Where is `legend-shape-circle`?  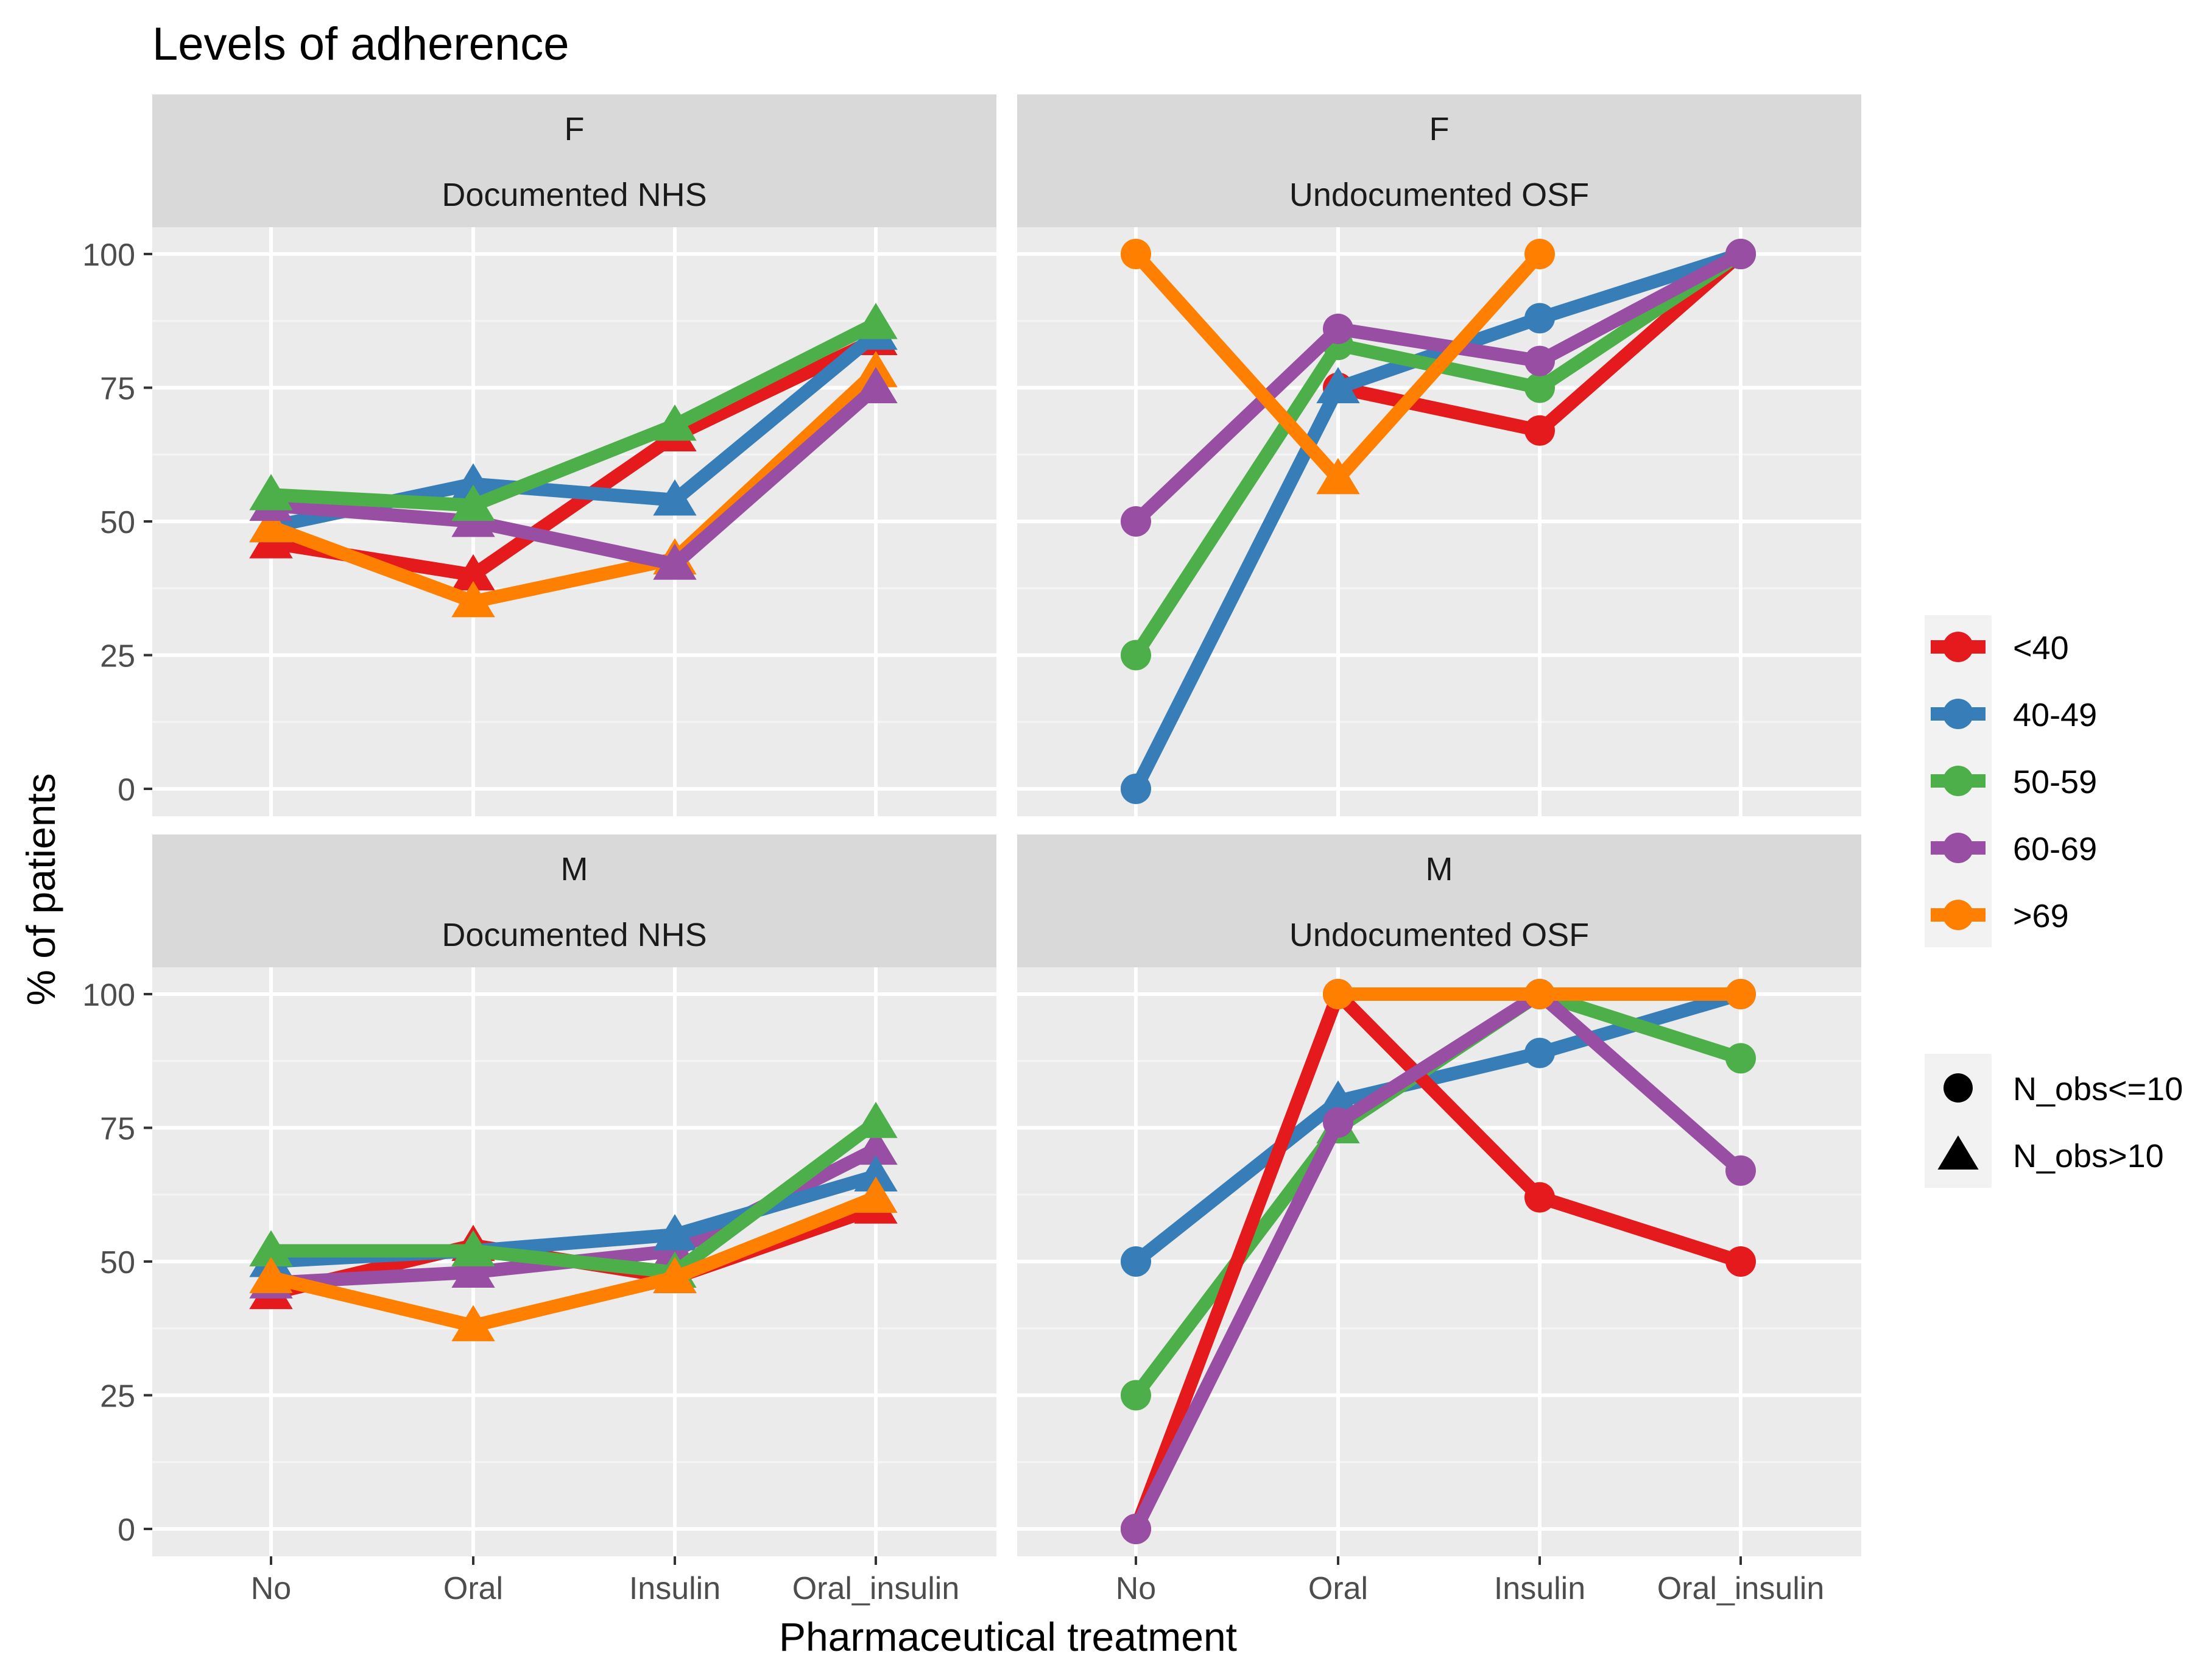 legend-shape-circle is located at coordinates (1958, 1088).